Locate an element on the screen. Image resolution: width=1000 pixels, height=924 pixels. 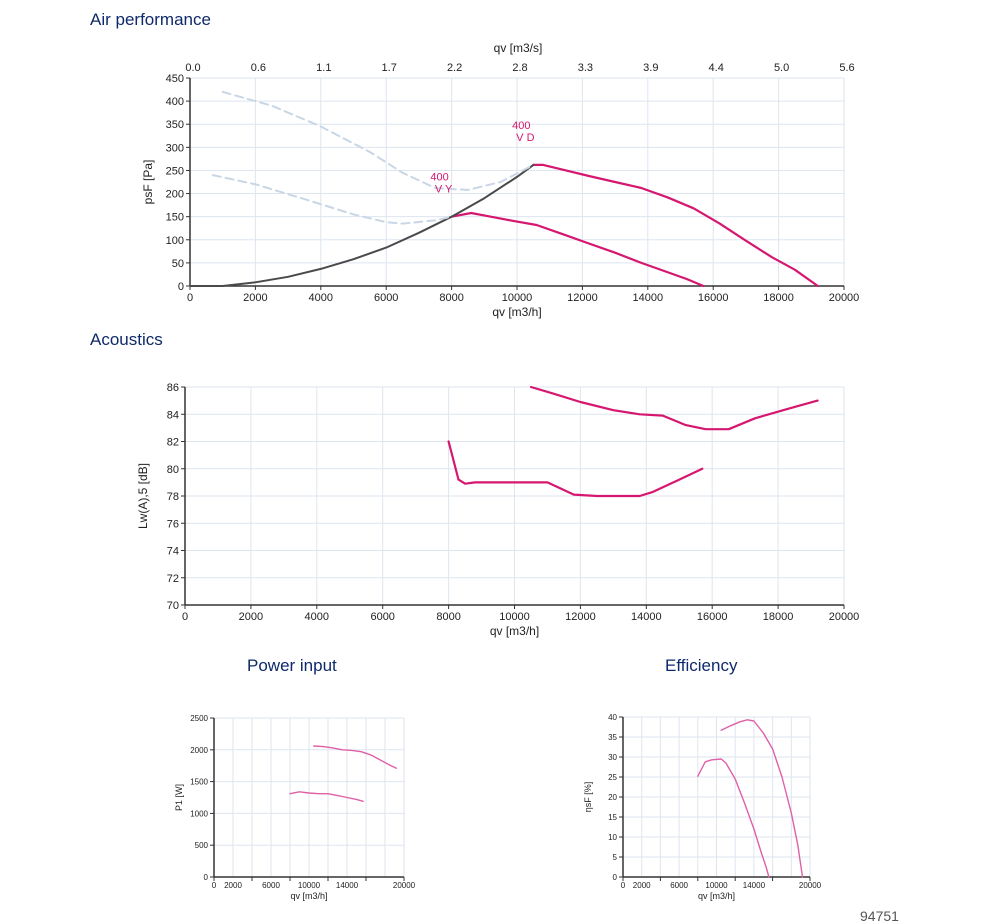
y-tick-label: 74 is located at coordinates (173, 552).